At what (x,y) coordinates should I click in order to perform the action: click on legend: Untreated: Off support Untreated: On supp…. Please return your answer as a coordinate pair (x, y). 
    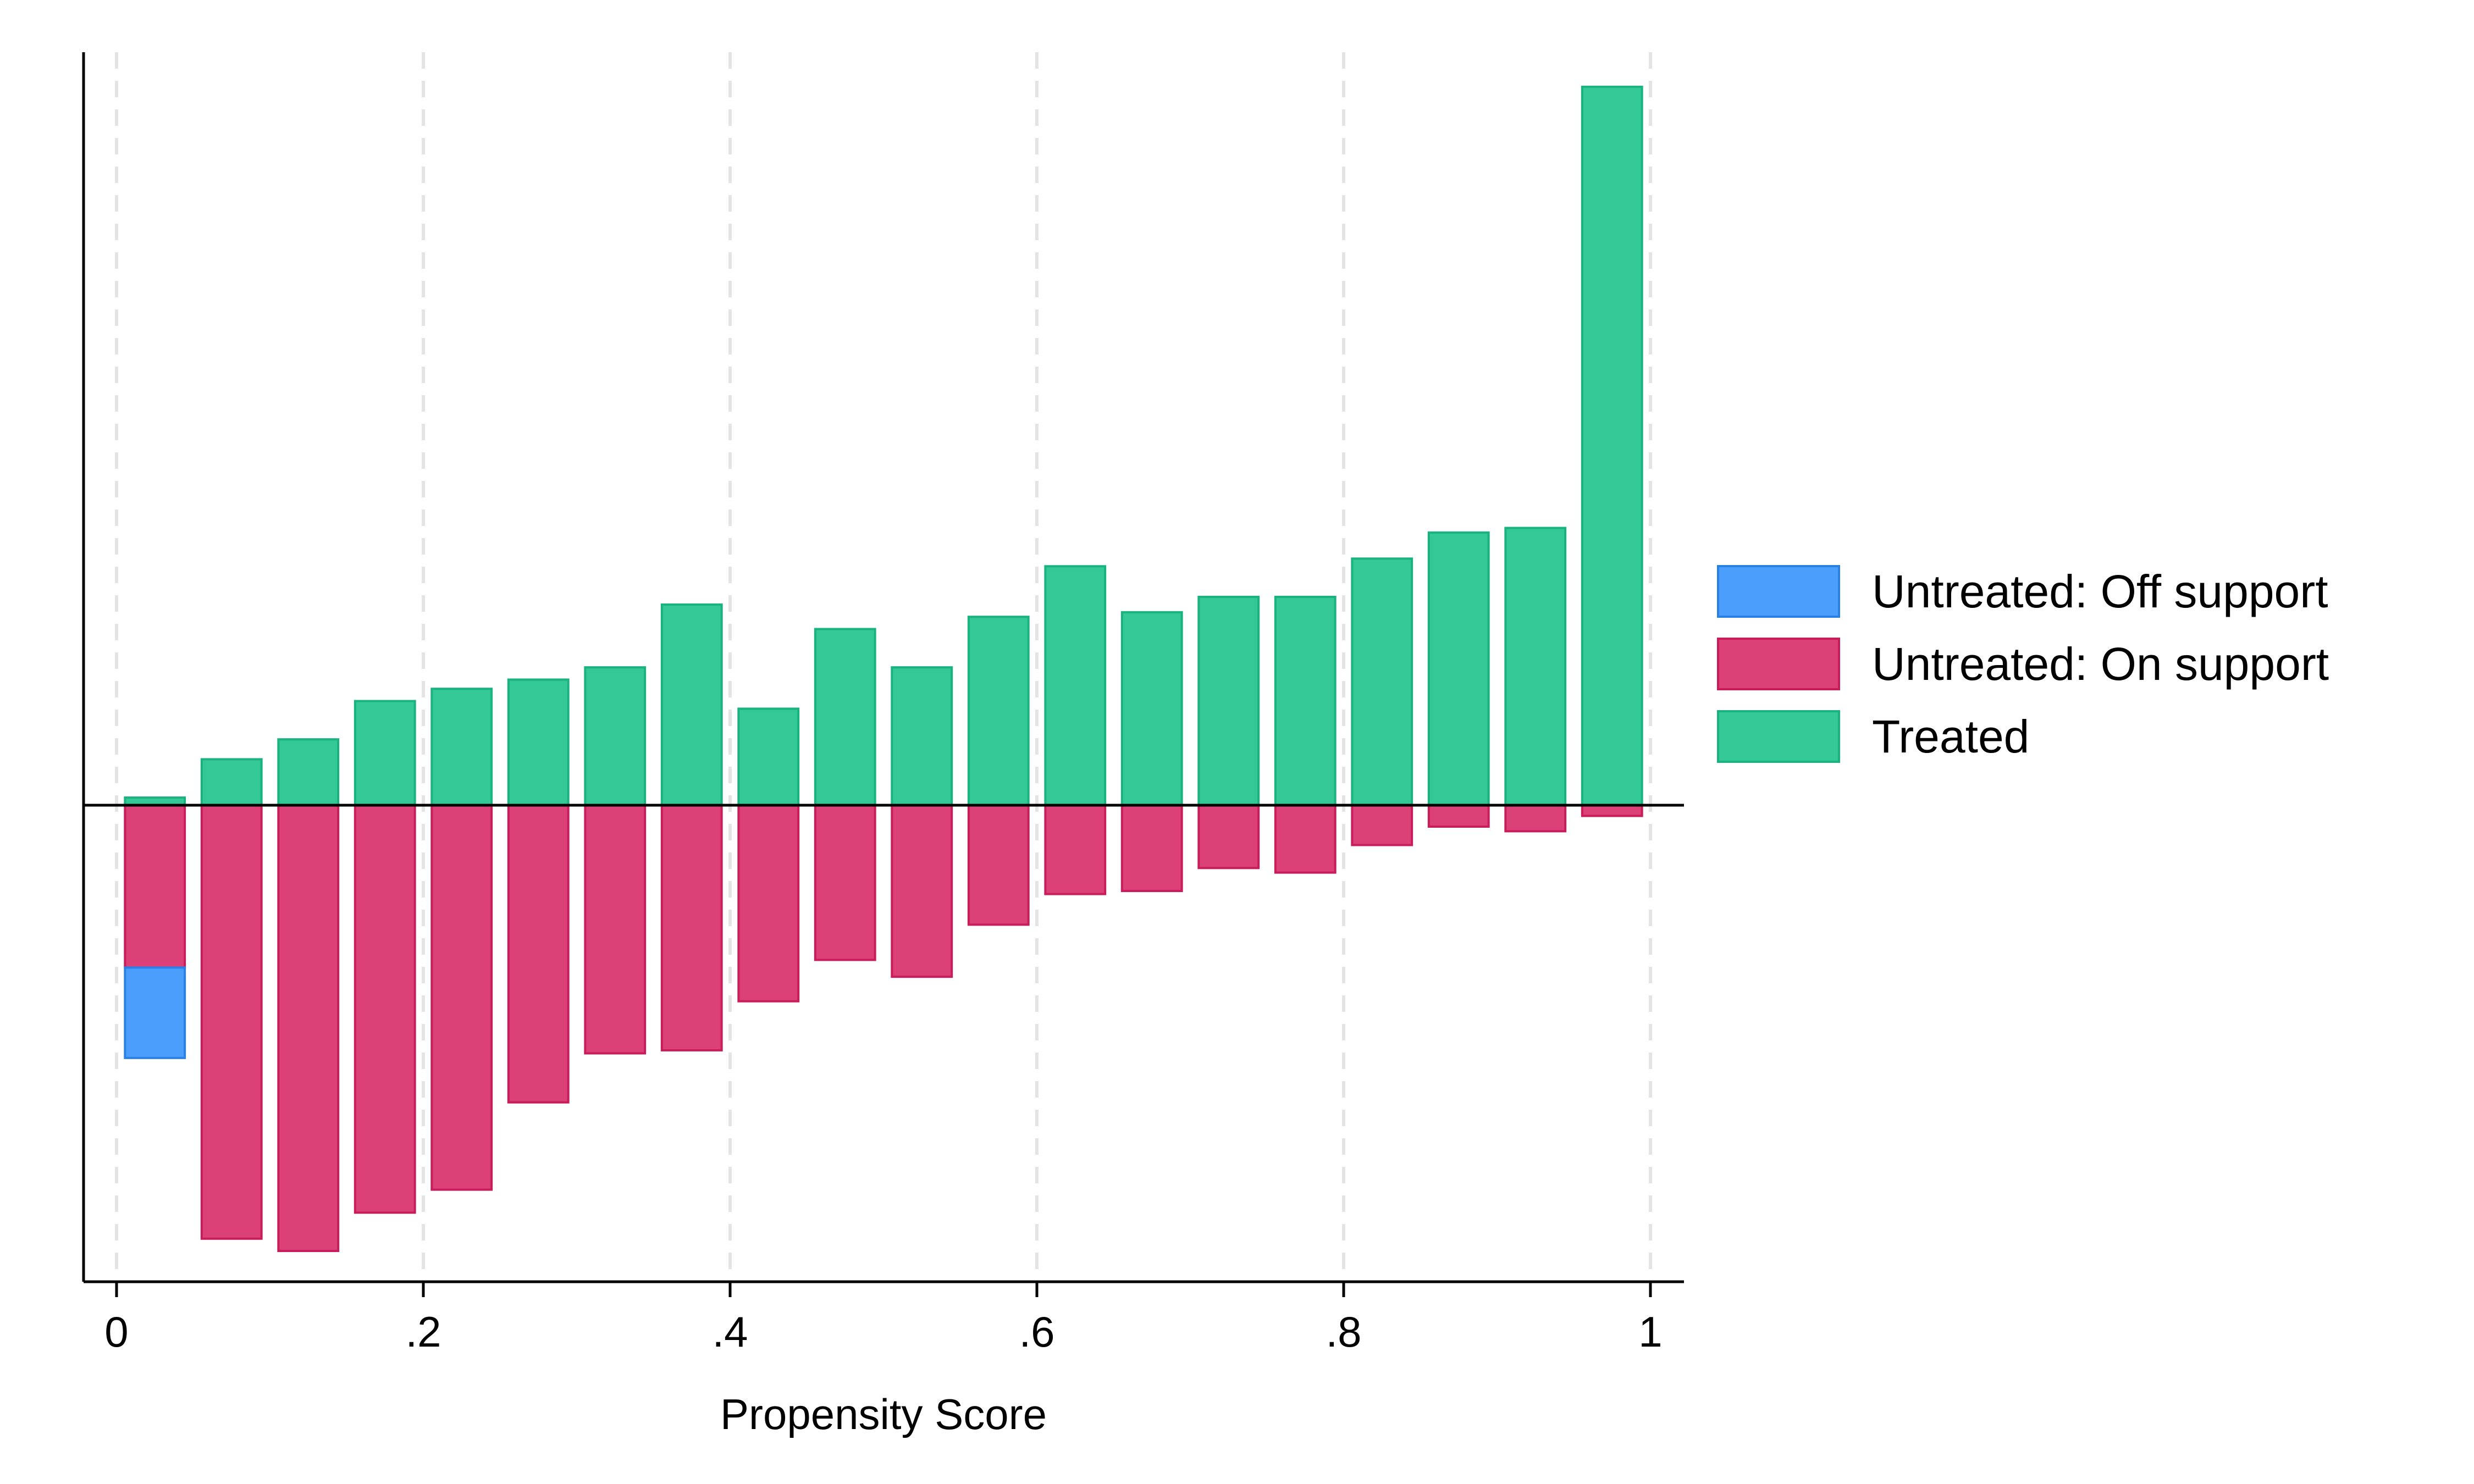
    Looking at the image, I should click on (2023, 664).